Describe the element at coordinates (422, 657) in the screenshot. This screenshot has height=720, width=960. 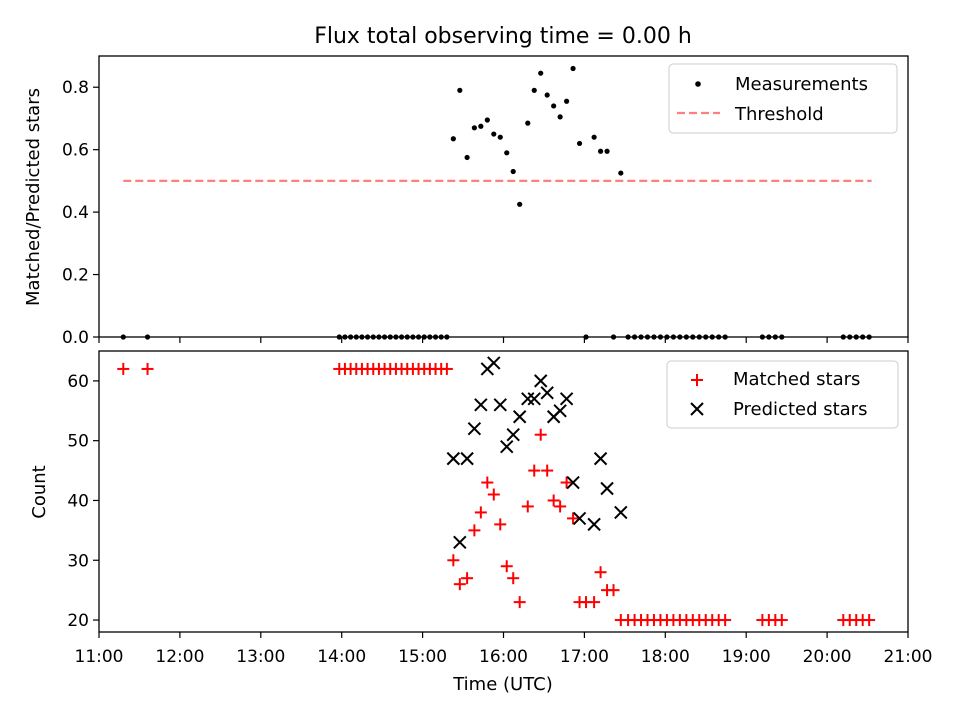
I see `x-tick-label: 15:00` at that location.